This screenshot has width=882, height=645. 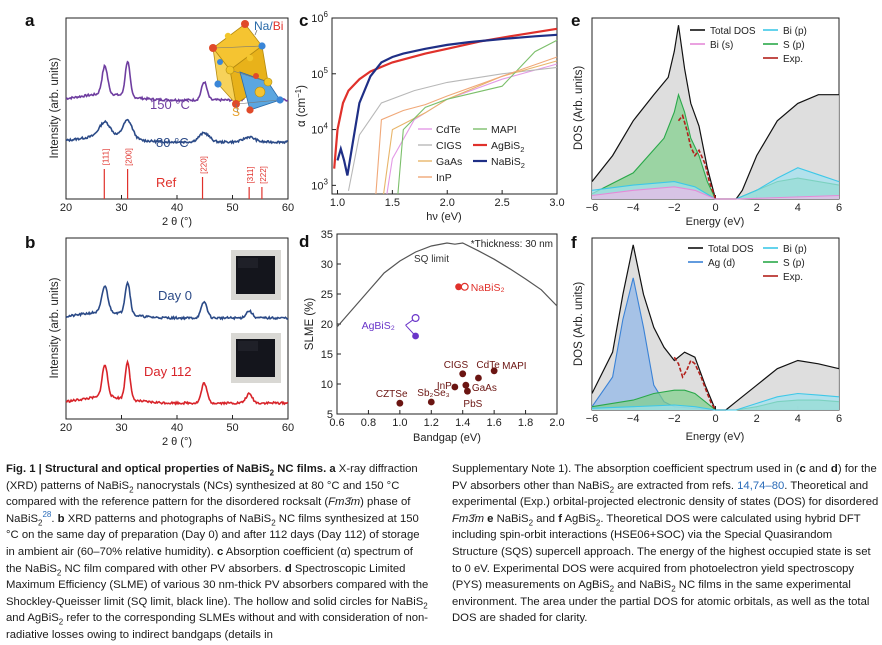 What do you see at coordinates (794, 263) in the screenshot?
I see `panel-f-legend-label: S (p)` at bounding box center [794, 263].